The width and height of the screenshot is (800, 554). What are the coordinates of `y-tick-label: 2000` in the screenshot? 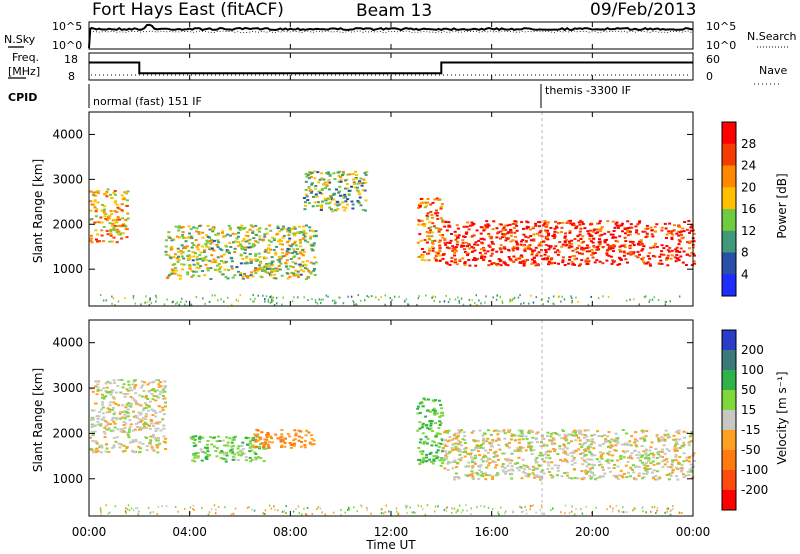 It's located at (67, 224).